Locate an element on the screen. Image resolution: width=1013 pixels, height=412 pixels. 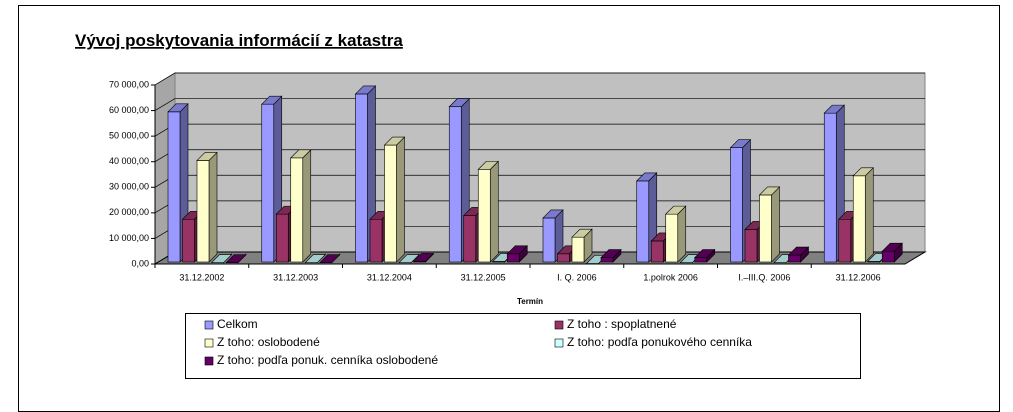
y-tick-label: 40 000,00 is located at coordinates (129, 161).